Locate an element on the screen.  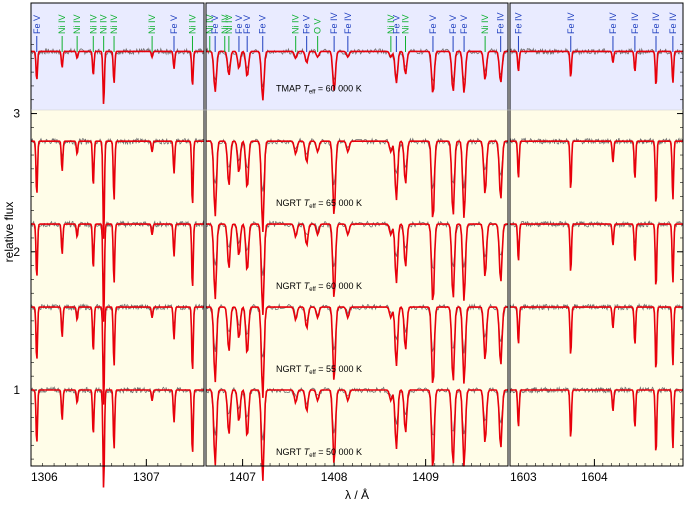
y-tick-label: 2 is located at coordinates (16, 252).